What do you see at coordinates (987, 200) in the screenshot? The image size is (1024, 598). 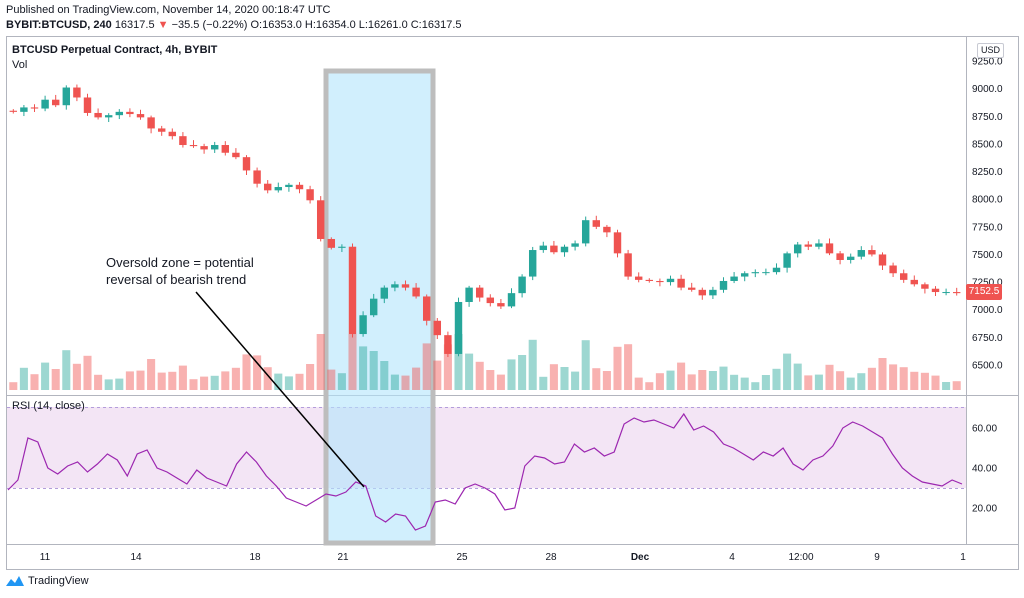 I see `price-tick-label: 8000.0` at bounding box center [987, 200].